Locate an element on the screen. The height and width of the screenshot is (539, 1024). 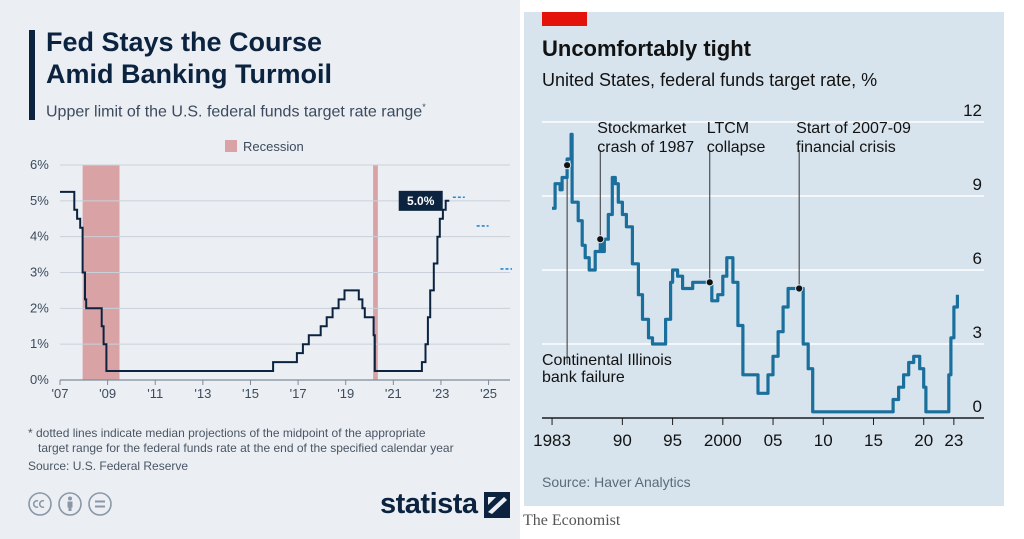
x-tick-label-9: '25 is located at coordinates (488, 393).